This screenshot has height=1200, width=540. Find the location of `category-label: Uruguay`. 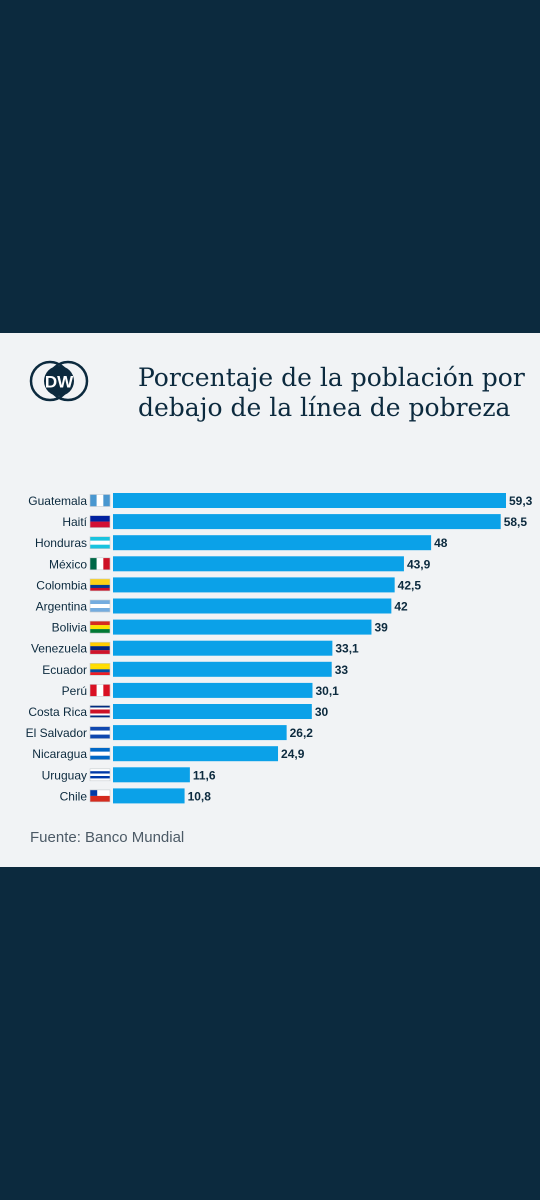

category-label: Uruguay is located at coordinates (64, 775).